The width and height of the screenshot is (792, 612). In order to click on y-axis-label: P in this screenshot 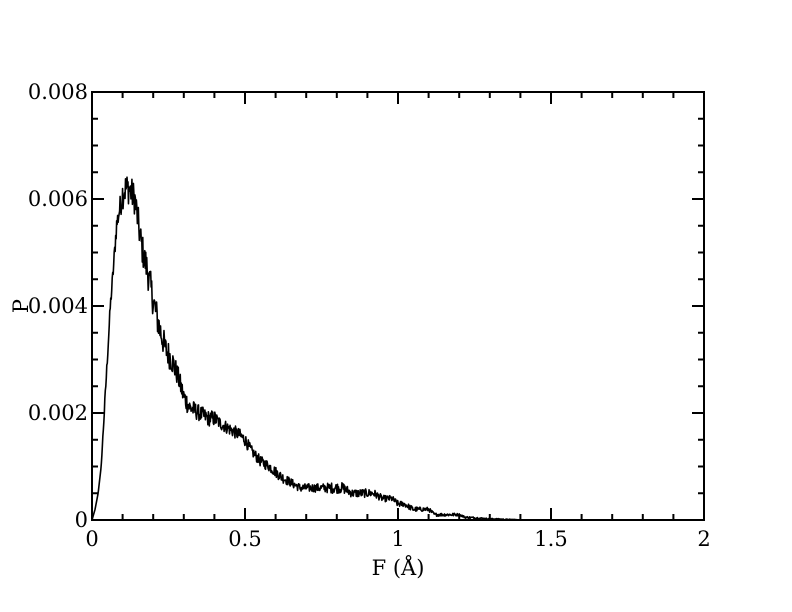, I will do `click(21, 306)`.